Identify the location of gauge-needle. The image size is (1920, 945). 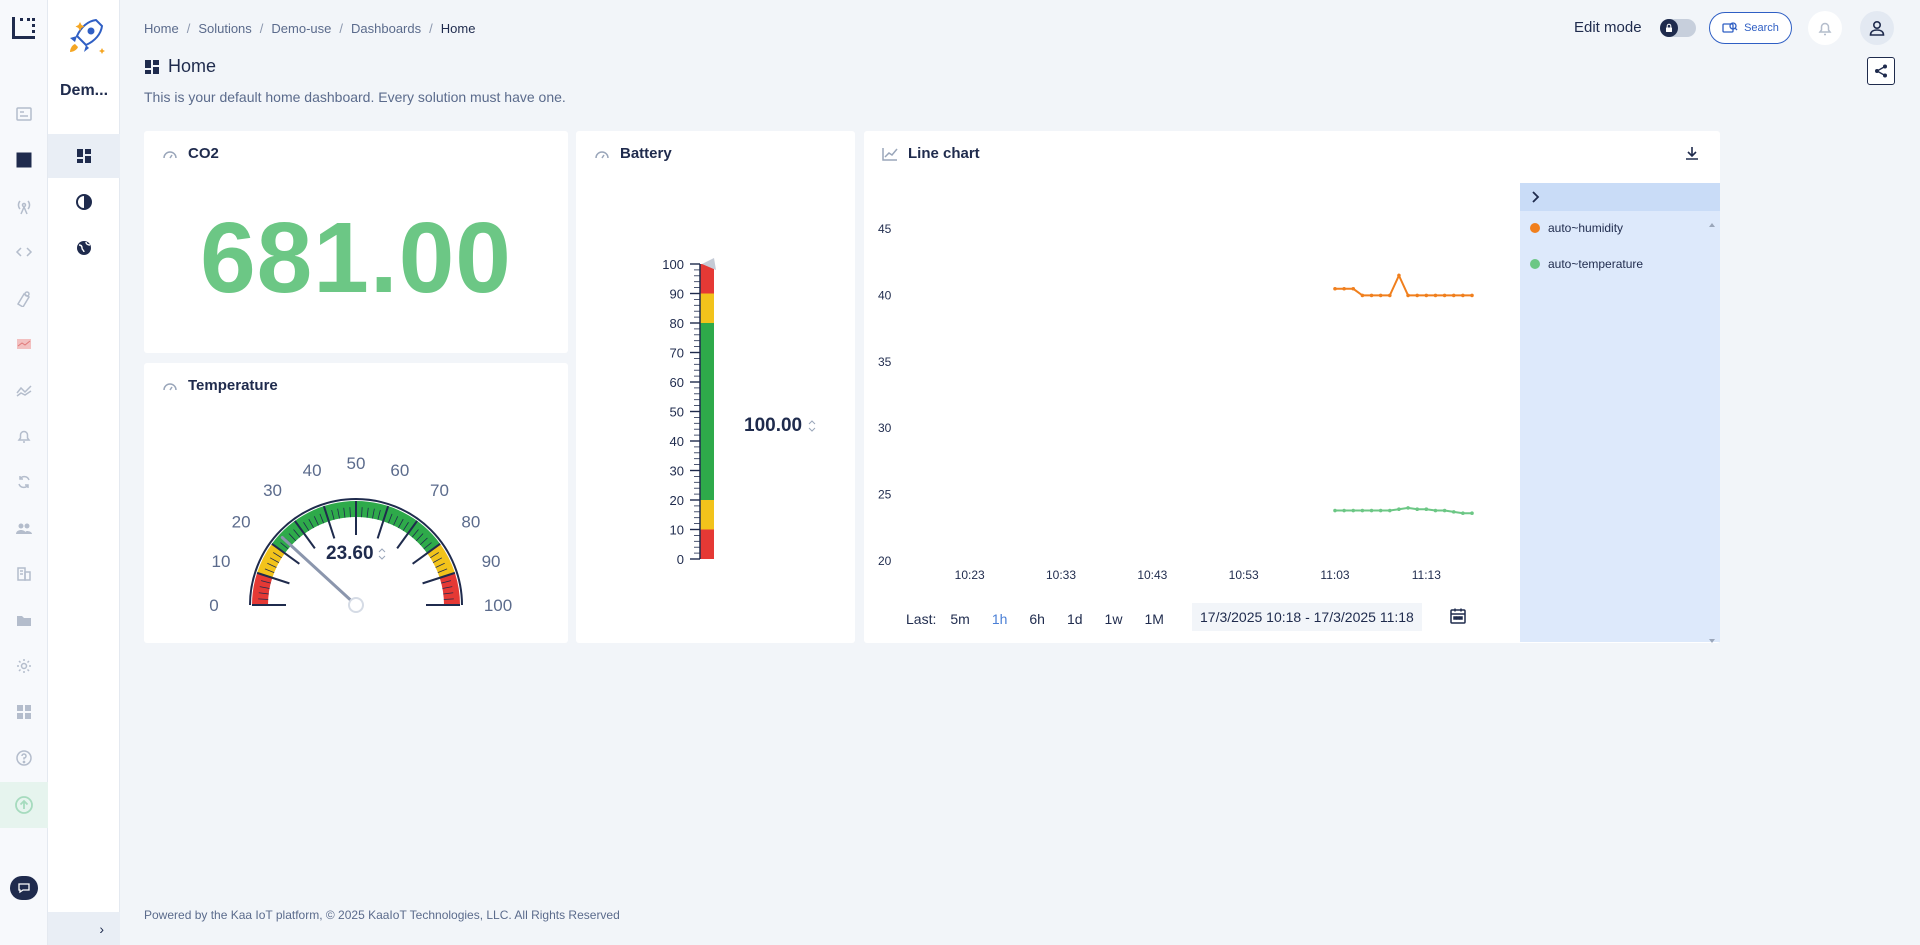
(319, 571).